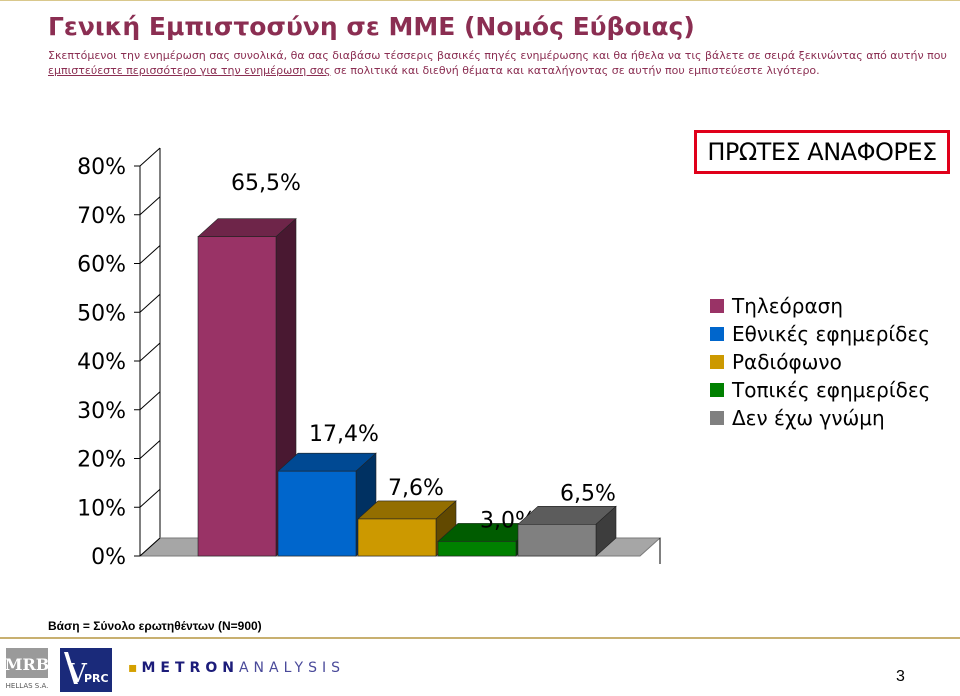  I want to click on legend-label: Εθνικές εφημερίδες, so click(831, 334).